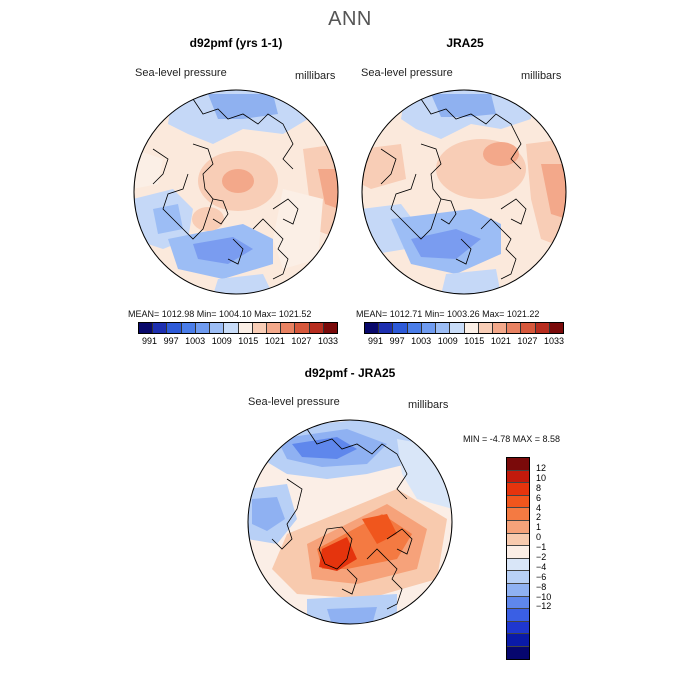 This screenshot has height=700, width=700. Describe the element at coordinates (541, 477) in the screenshot. I see `tick-label: 10` at that location.